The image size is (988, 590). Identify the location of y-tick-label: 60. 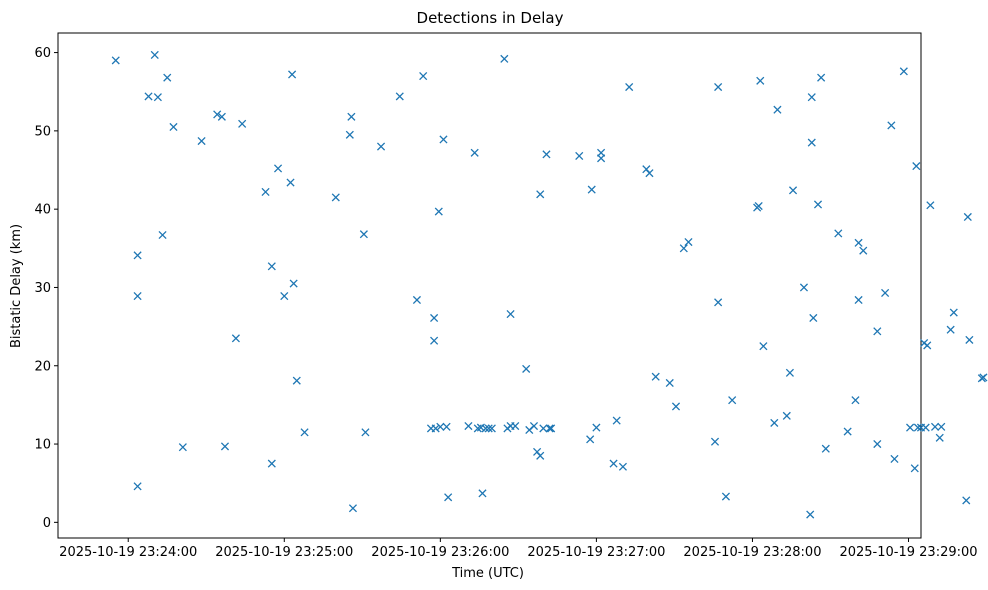
(42, 53).